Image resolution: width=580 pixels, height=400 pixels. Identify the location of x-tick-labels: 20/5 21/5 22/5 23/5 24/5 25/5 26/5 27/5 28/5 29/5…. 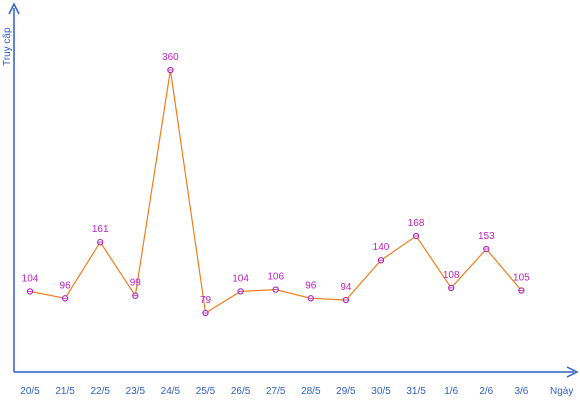
(274, 391).